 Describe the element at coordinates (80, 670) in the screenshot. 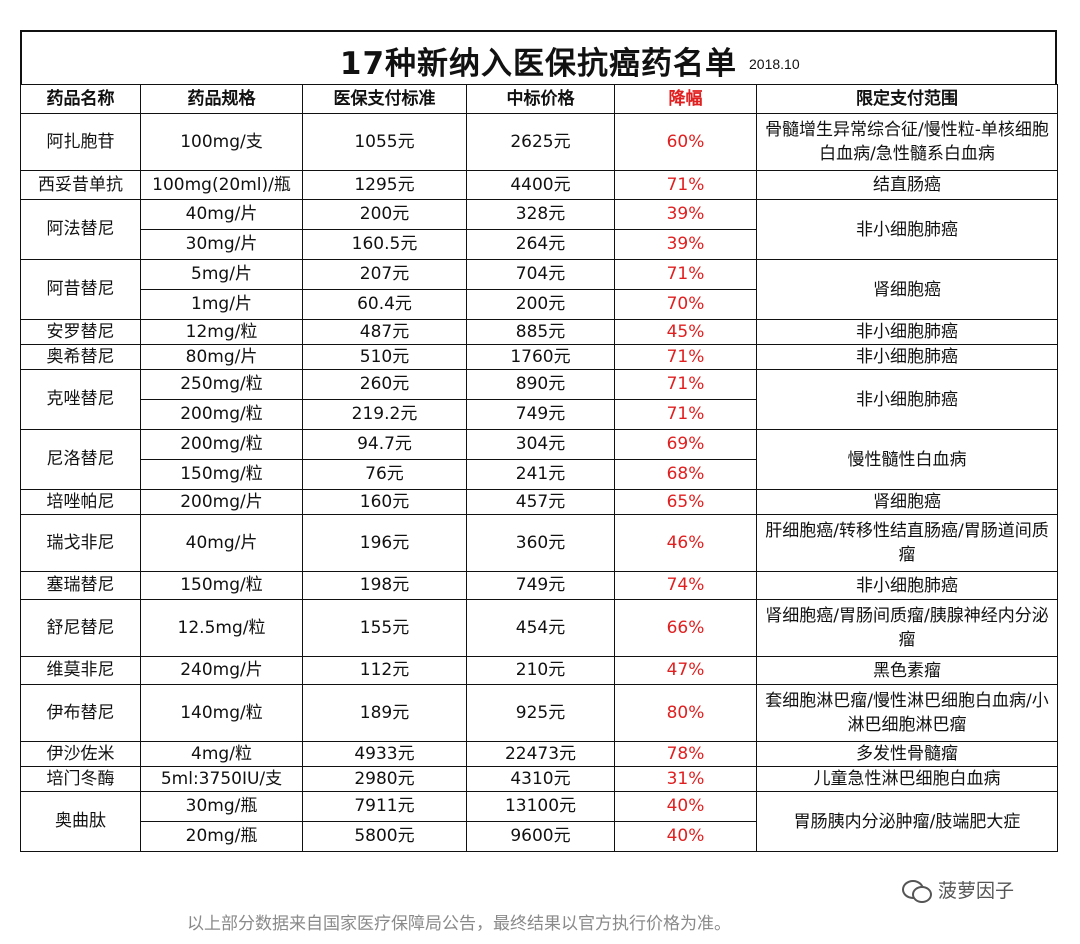

I see `drug-name: 维莫非尼` at that location.